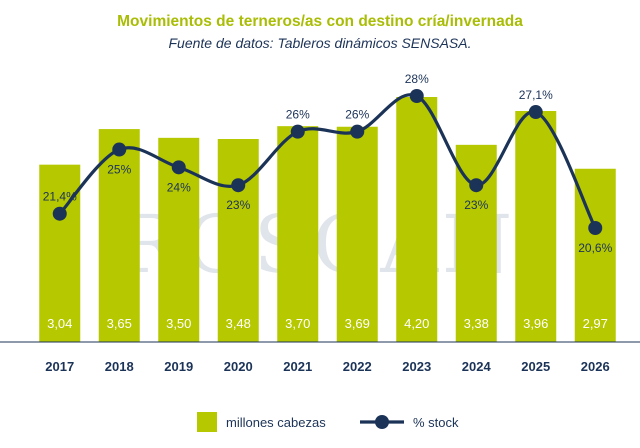 The height and width of the screenshot is (448, 640). Describe the element at coordinates (238, 323) in the screenshot. I see `bar-label-2020: 3,48` at that location.